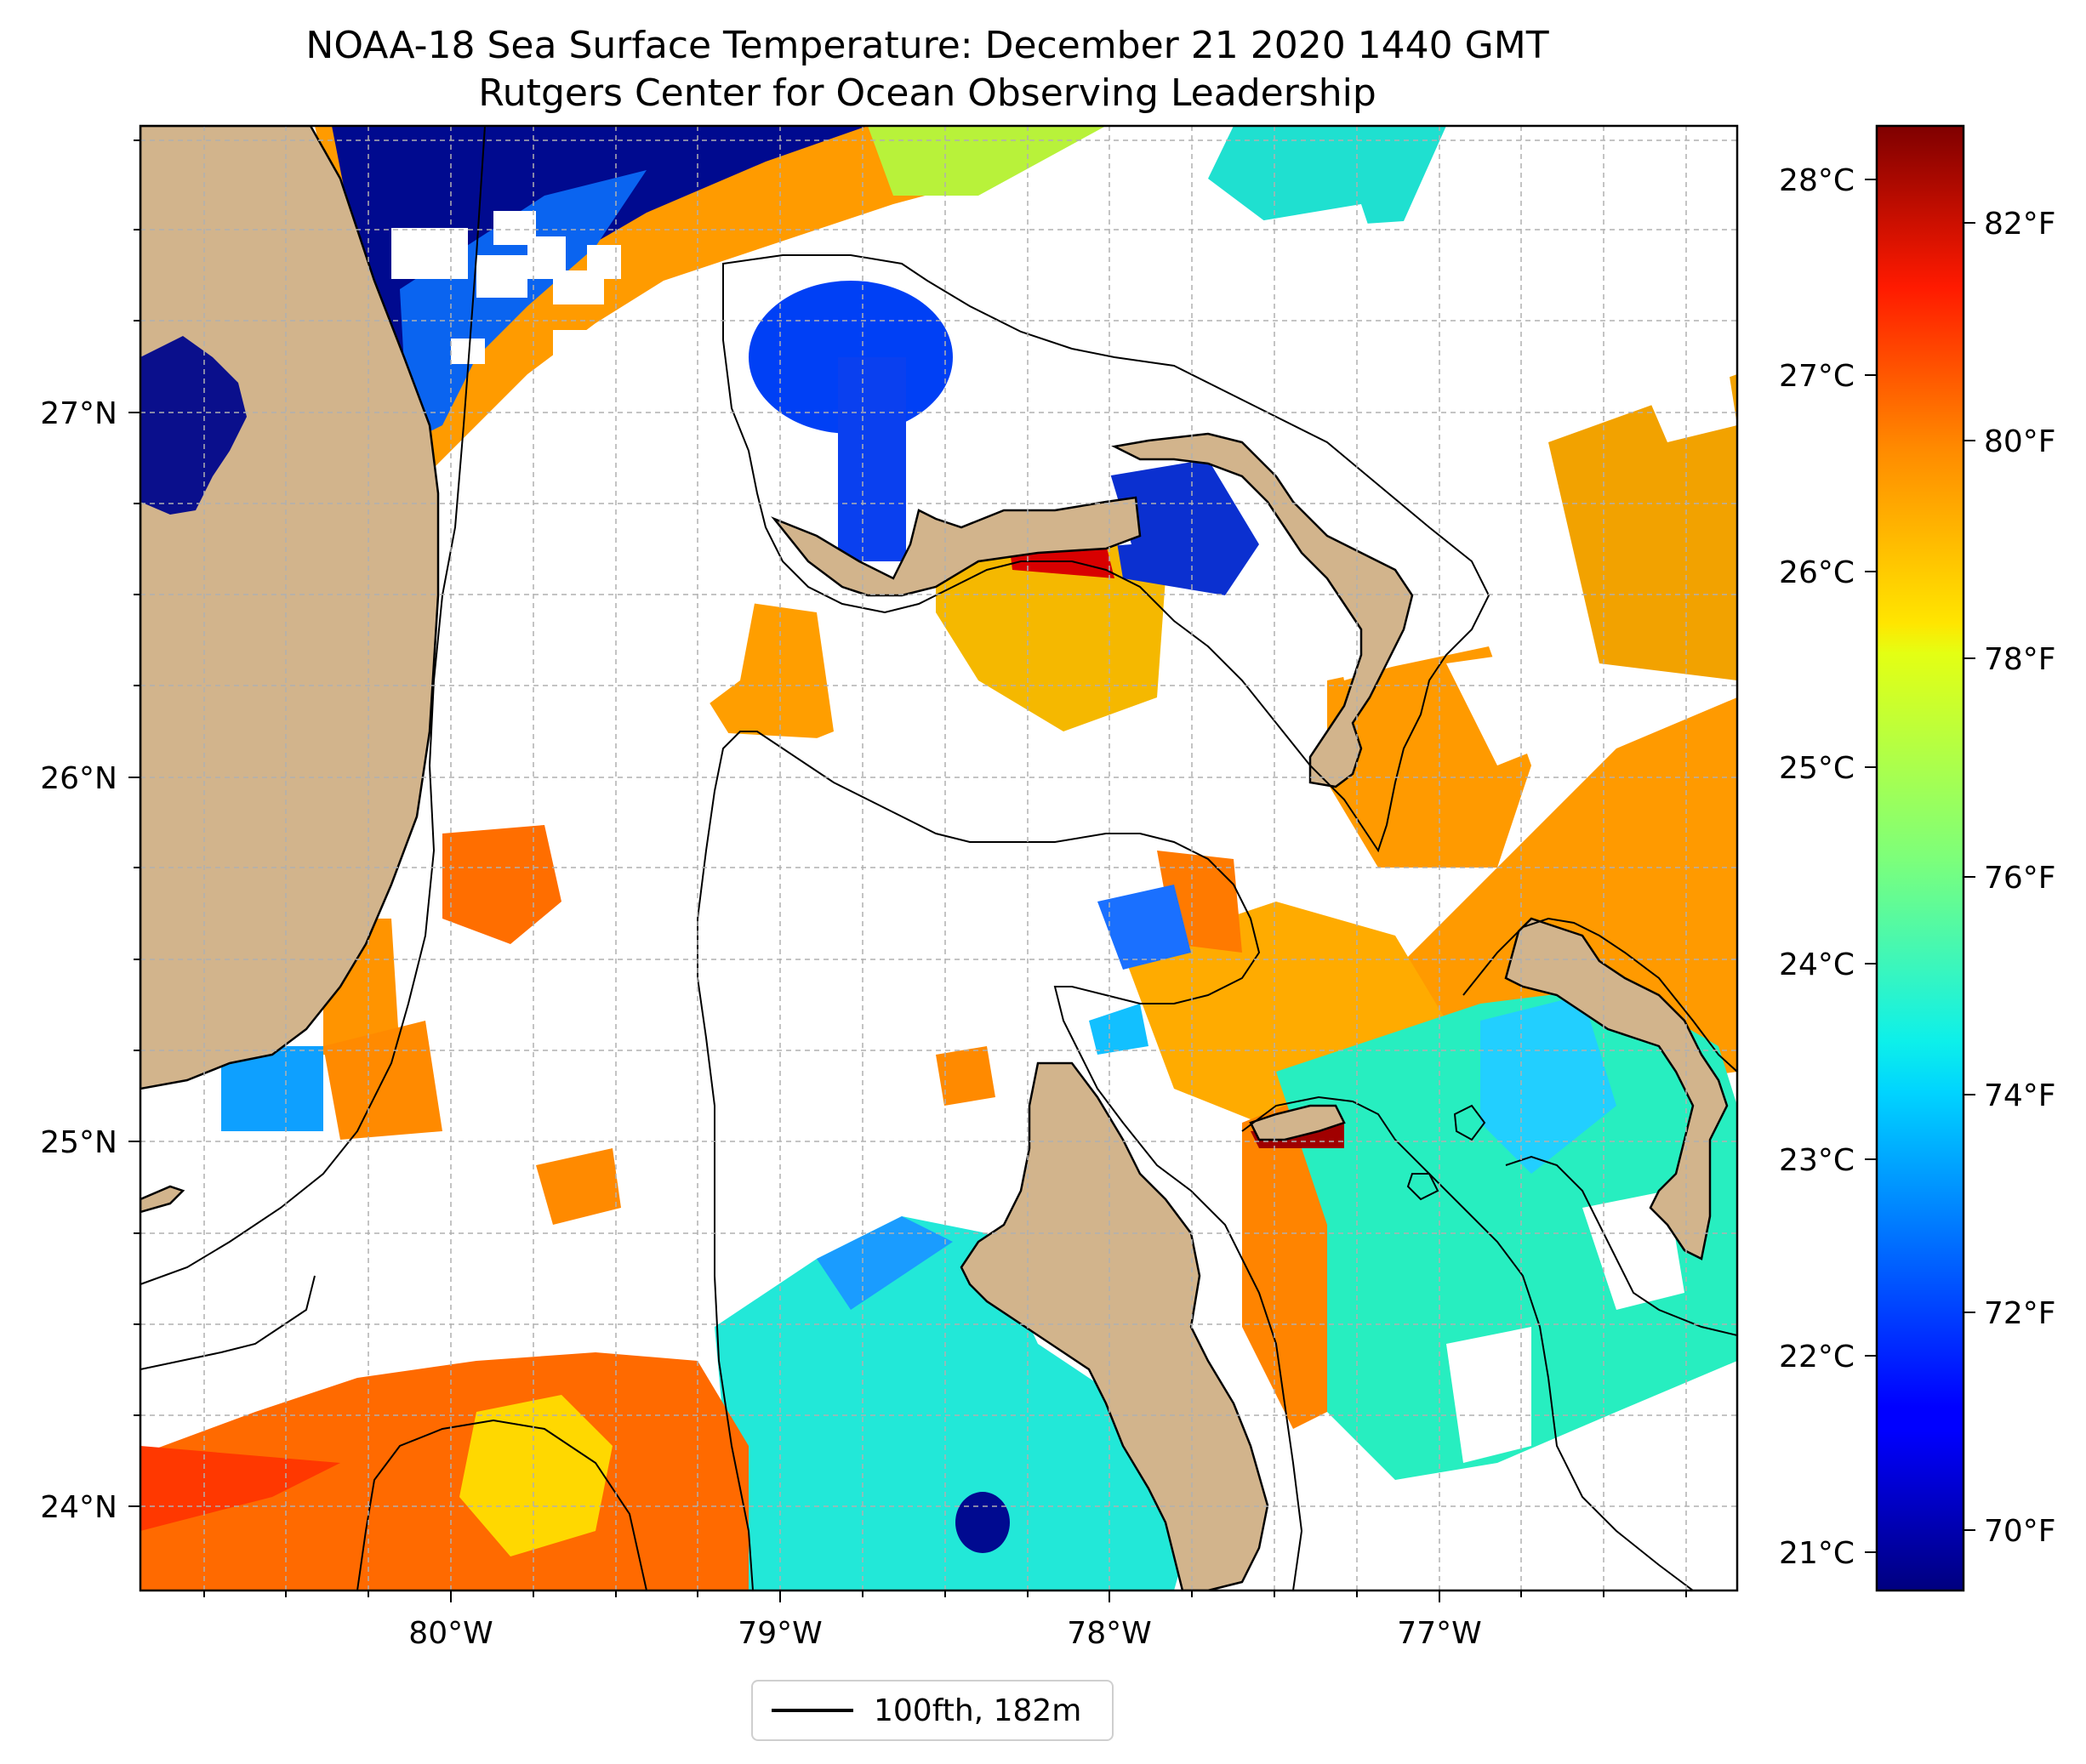 Image resolution: width=2086 pixels, height=1764 pixels. I want to click on lake-okeechobee, so click(193, 425).